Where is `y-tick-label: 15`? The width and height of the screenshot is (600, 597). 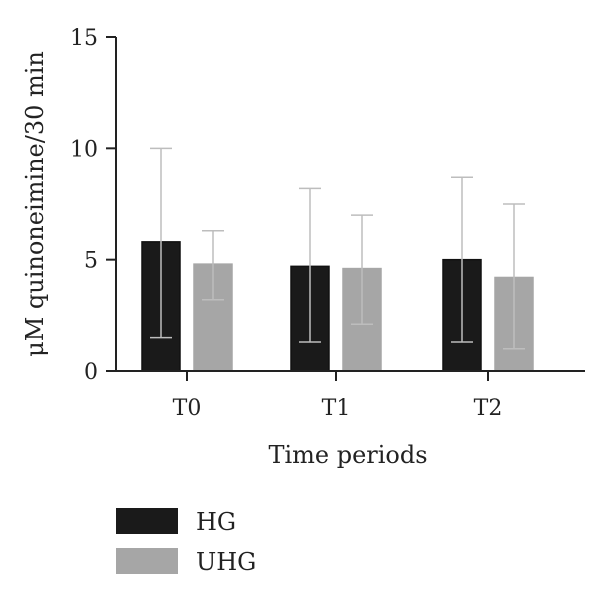
y-tick-label: 15 is located at coordinates (84, 38).